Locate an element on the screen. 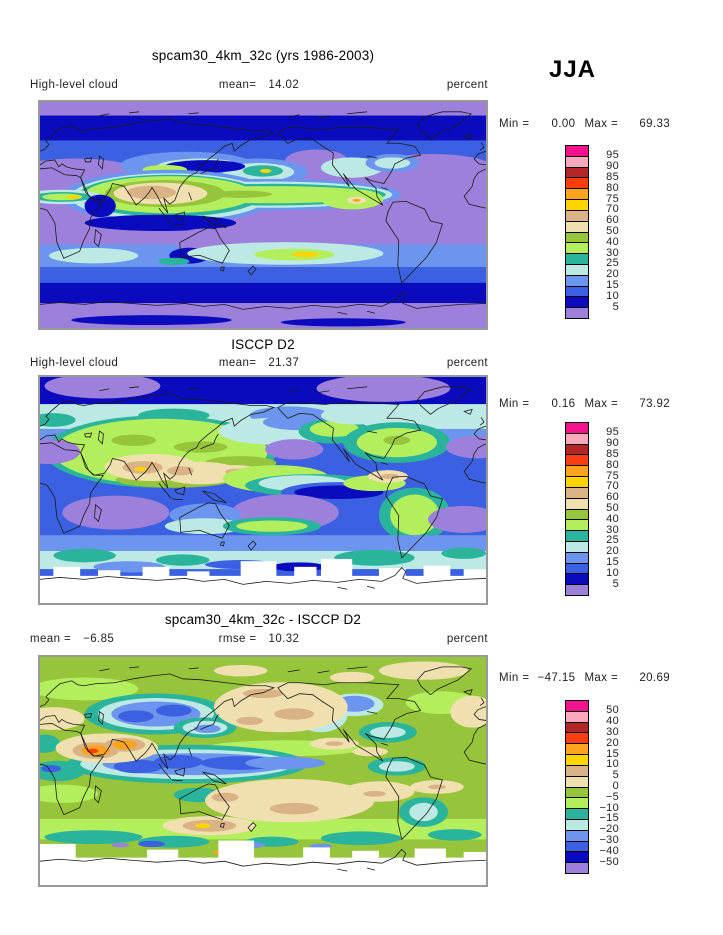  colorbar-tick-label: −5 is located at coordinates (612, 796).